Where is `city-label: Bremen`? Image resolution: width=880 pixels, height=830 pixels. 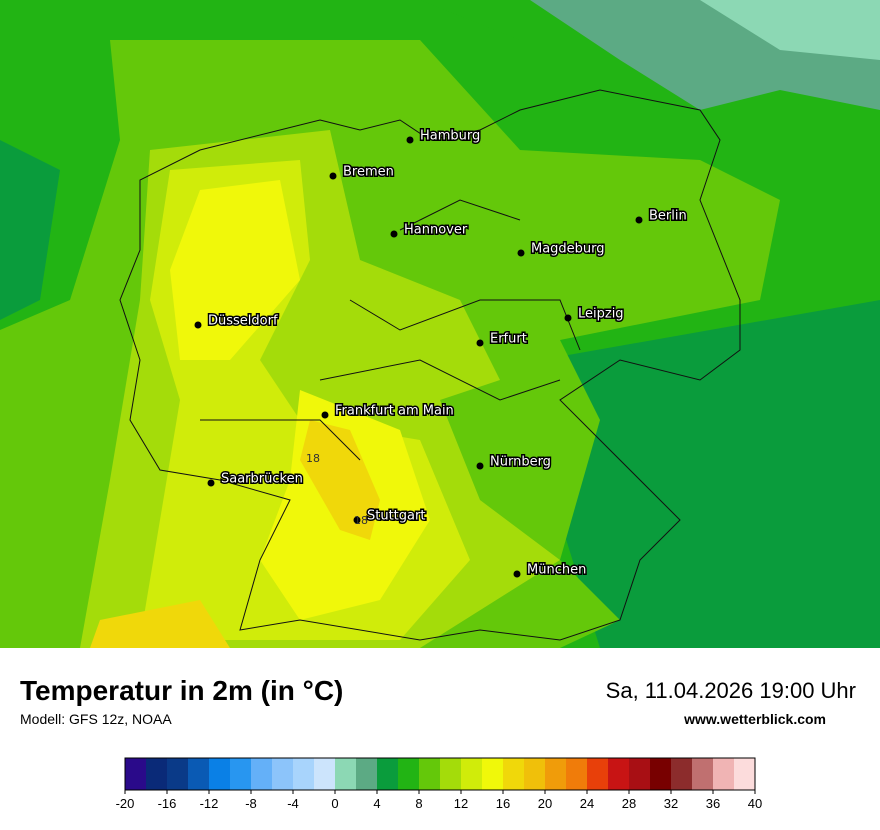
city-label: Bremen is located at coordinates (368, 172).